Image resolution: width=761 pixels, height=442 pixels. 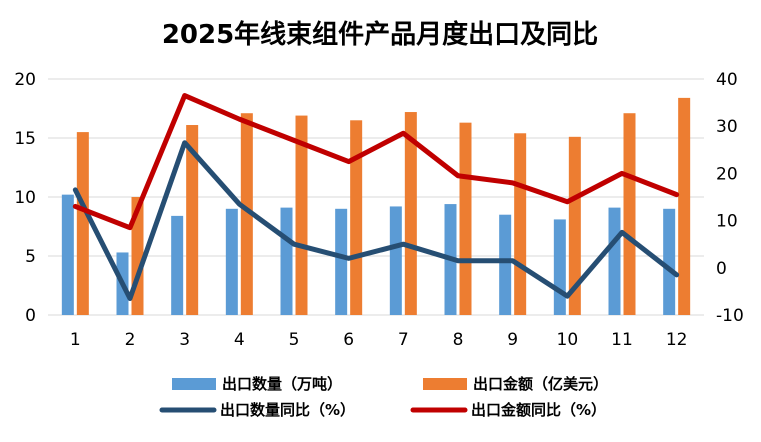 I want to click on left-tick-label: 20, so click(x=25, y=80).